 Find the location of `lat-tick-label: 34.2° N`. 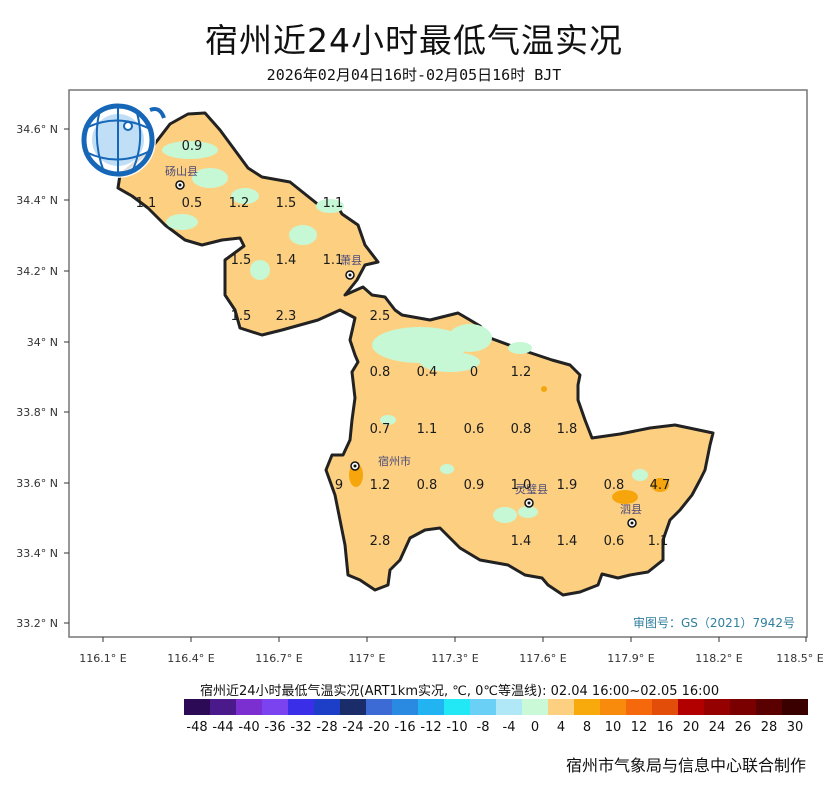

lat-tick-label: 34.2° N is located at coordinates (37, 271).